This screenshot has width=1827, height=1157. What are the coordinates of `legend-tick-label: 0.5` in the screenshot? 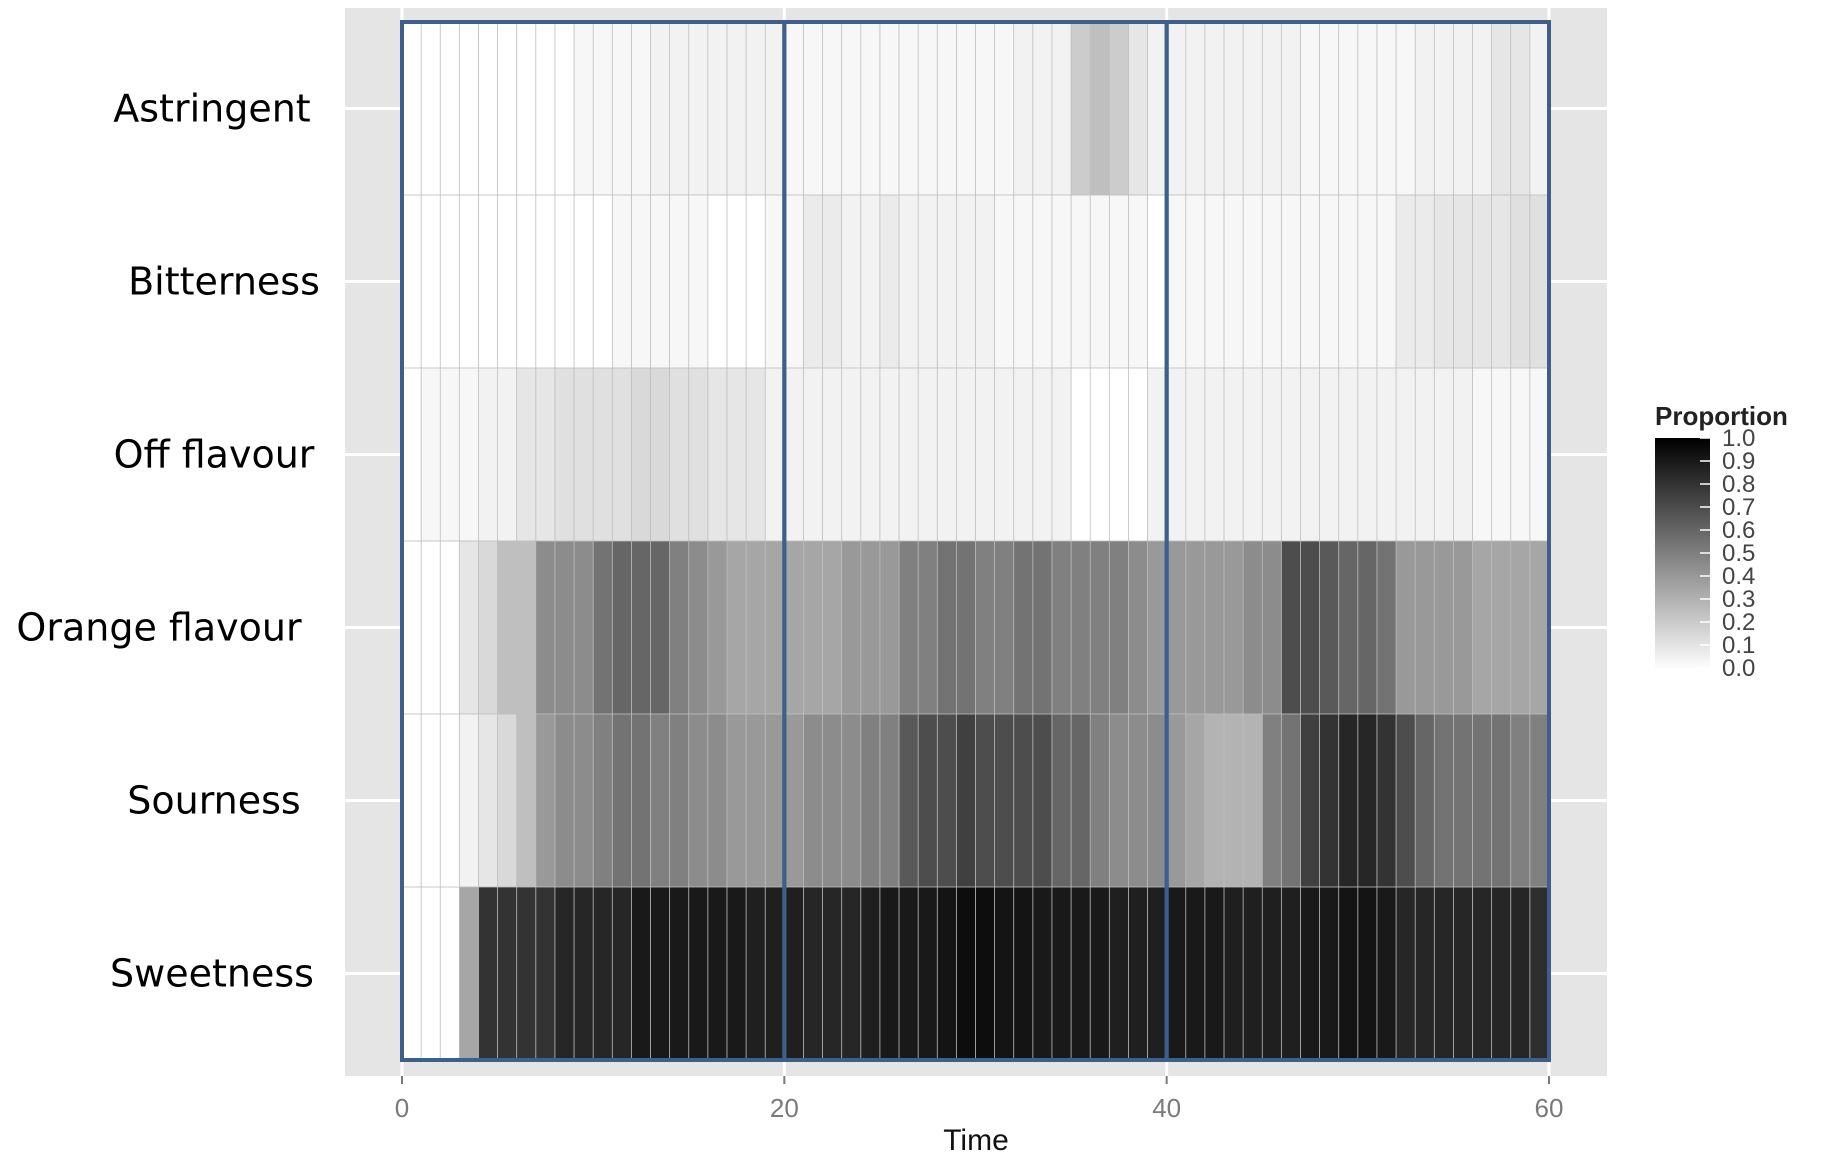 It's located at (1738, 553).